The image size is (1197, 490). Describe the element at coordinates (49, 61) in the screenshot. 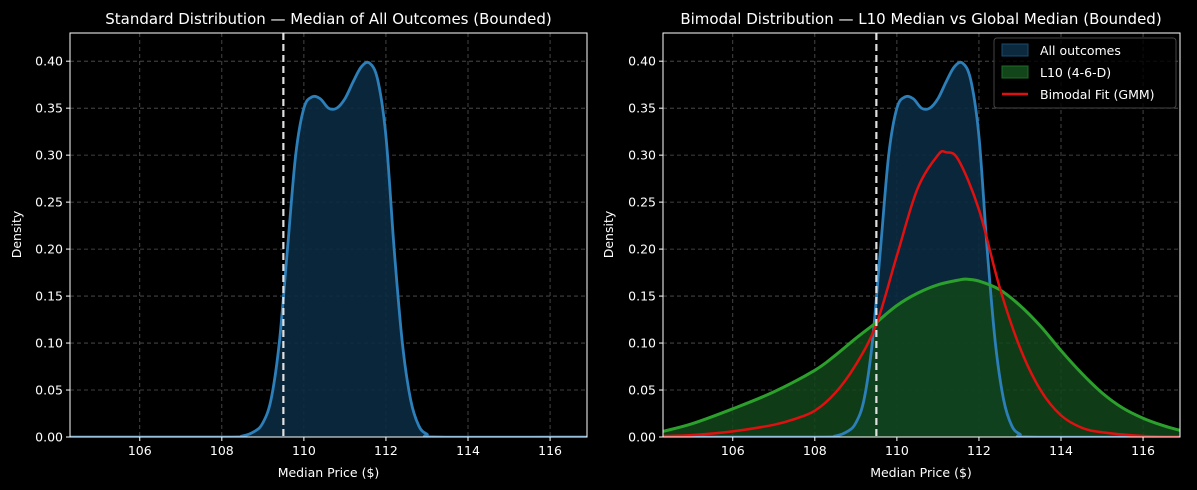

I see `left-y-tick-label-8: 0.40` at that location.